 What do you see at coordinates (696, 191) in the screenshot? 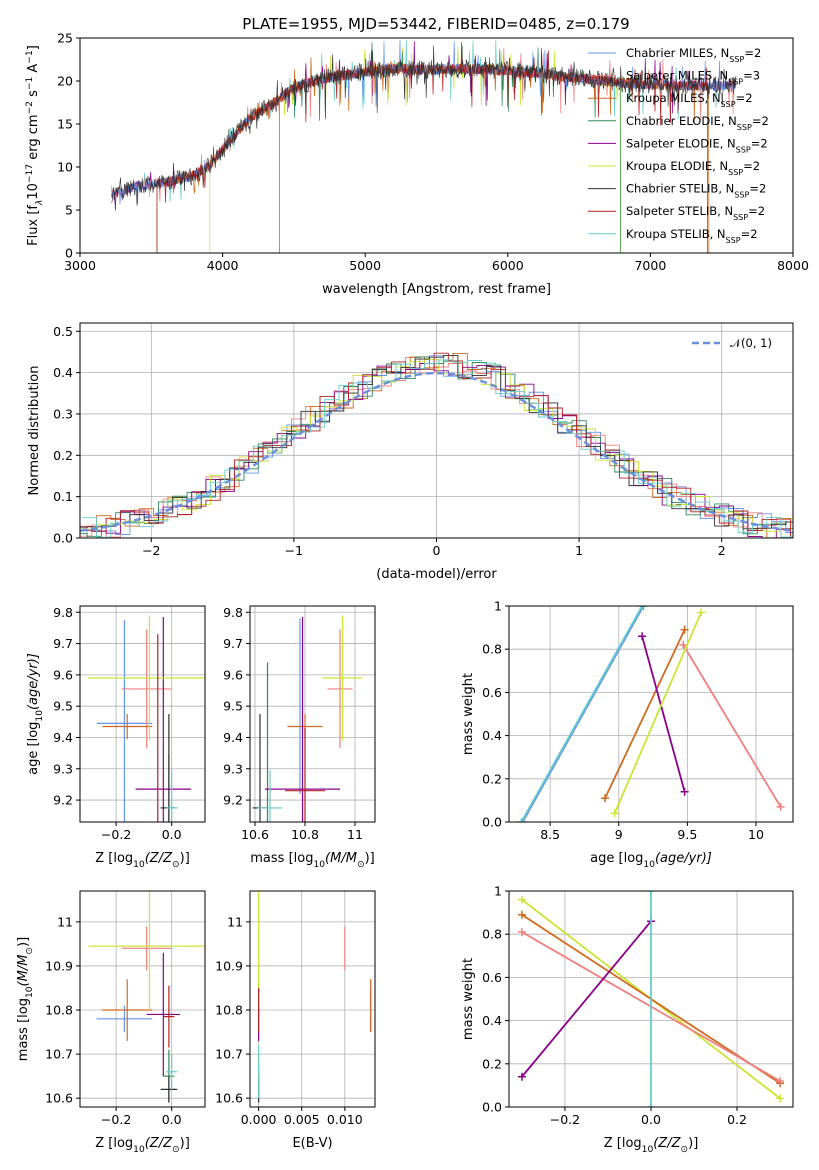
I see `legend-entry: Chabrier STELIB, NSSP=2` at bounding box center [696, 191].